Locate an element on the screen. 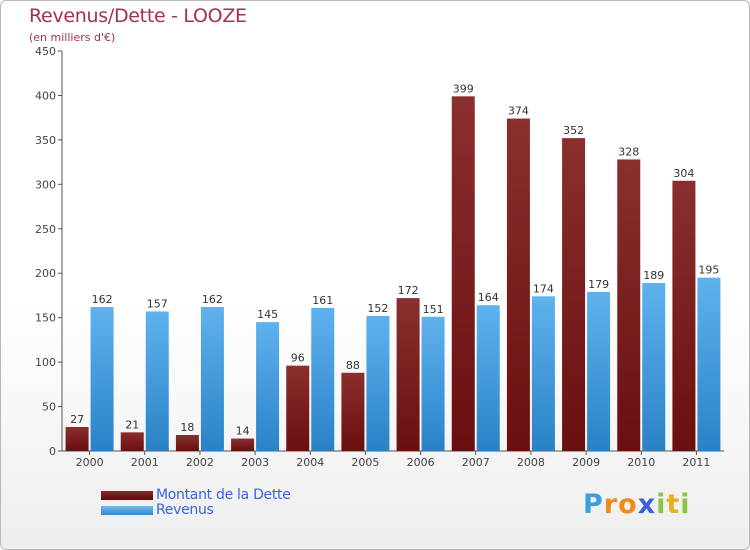 Image resolution: width=750 pixels, height=550 pixels. y-tick-label: 50 is located at coordinates (49, 407).